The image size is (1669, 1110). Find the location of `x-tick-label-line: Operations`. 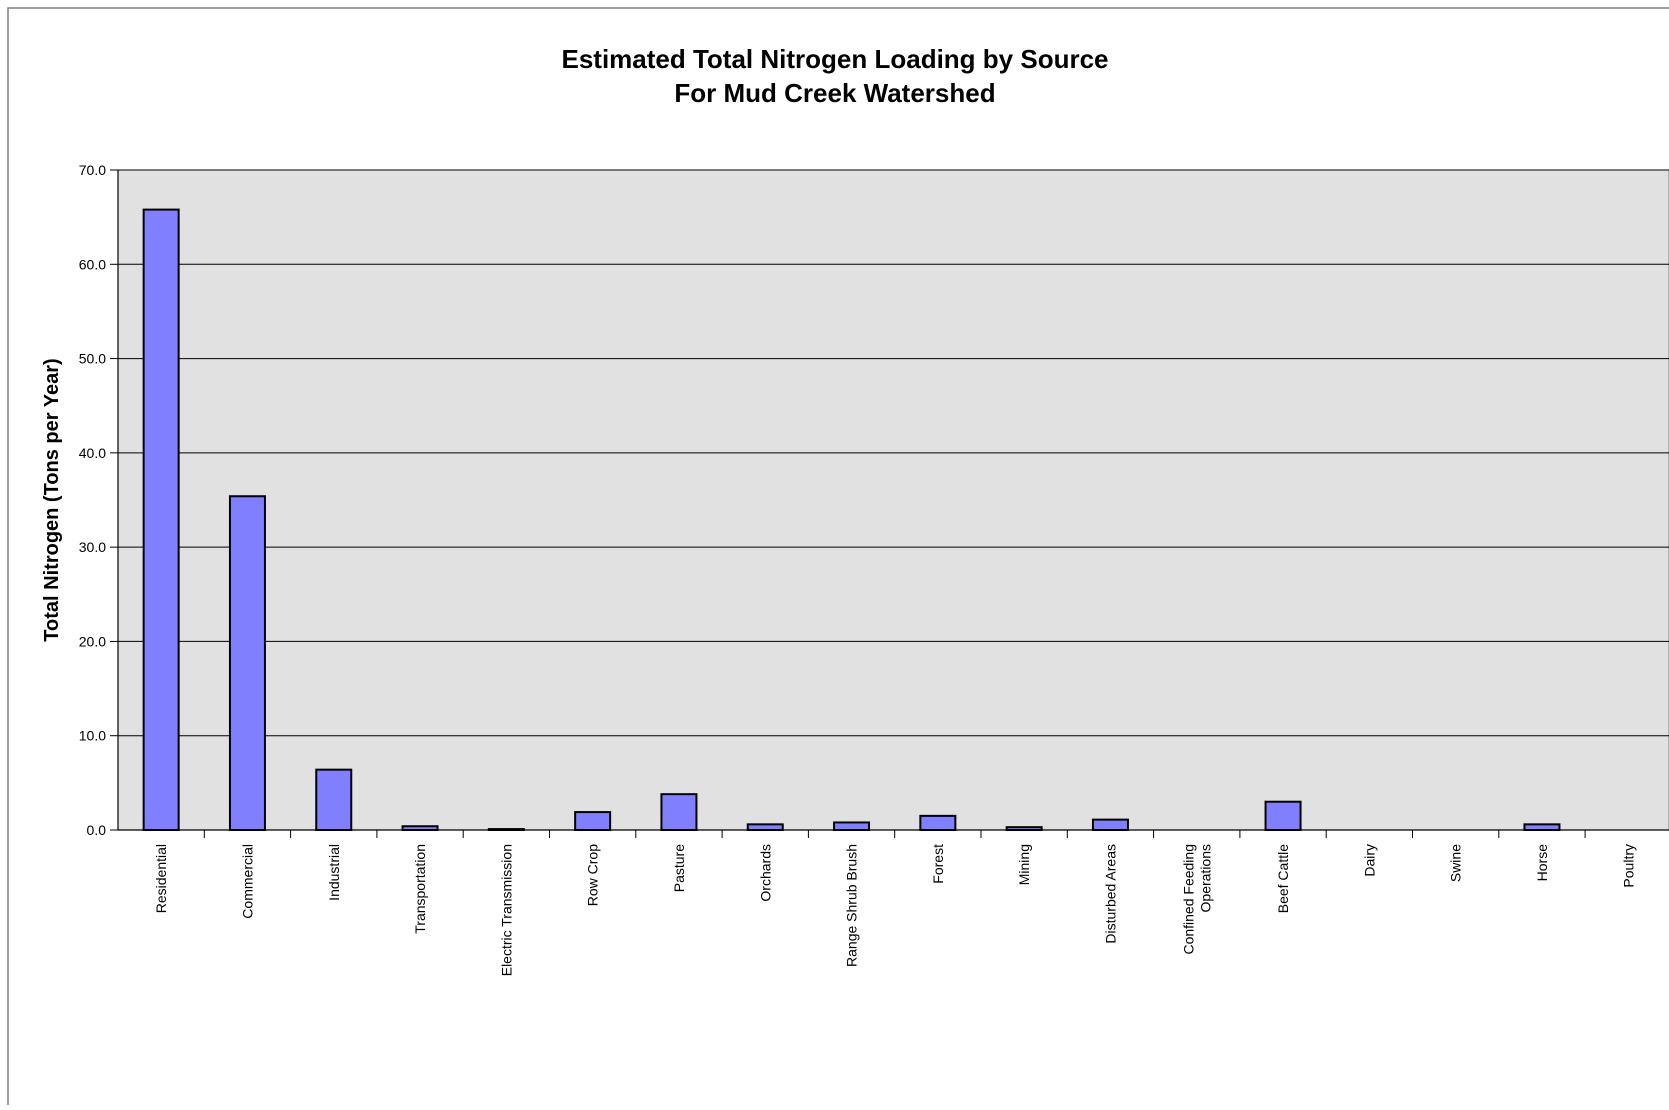

x-tick-label-line: Operations is located at coordinates (1205, 878).